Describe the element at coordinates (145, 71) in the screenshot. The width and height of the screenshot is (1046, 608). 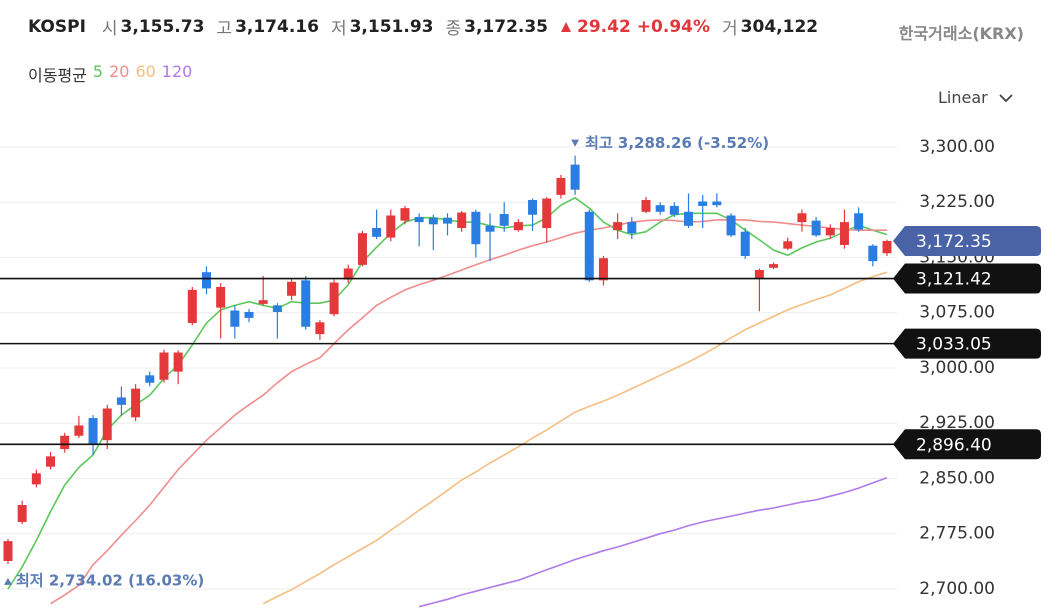
I see `legend-entry: 60` at that location.